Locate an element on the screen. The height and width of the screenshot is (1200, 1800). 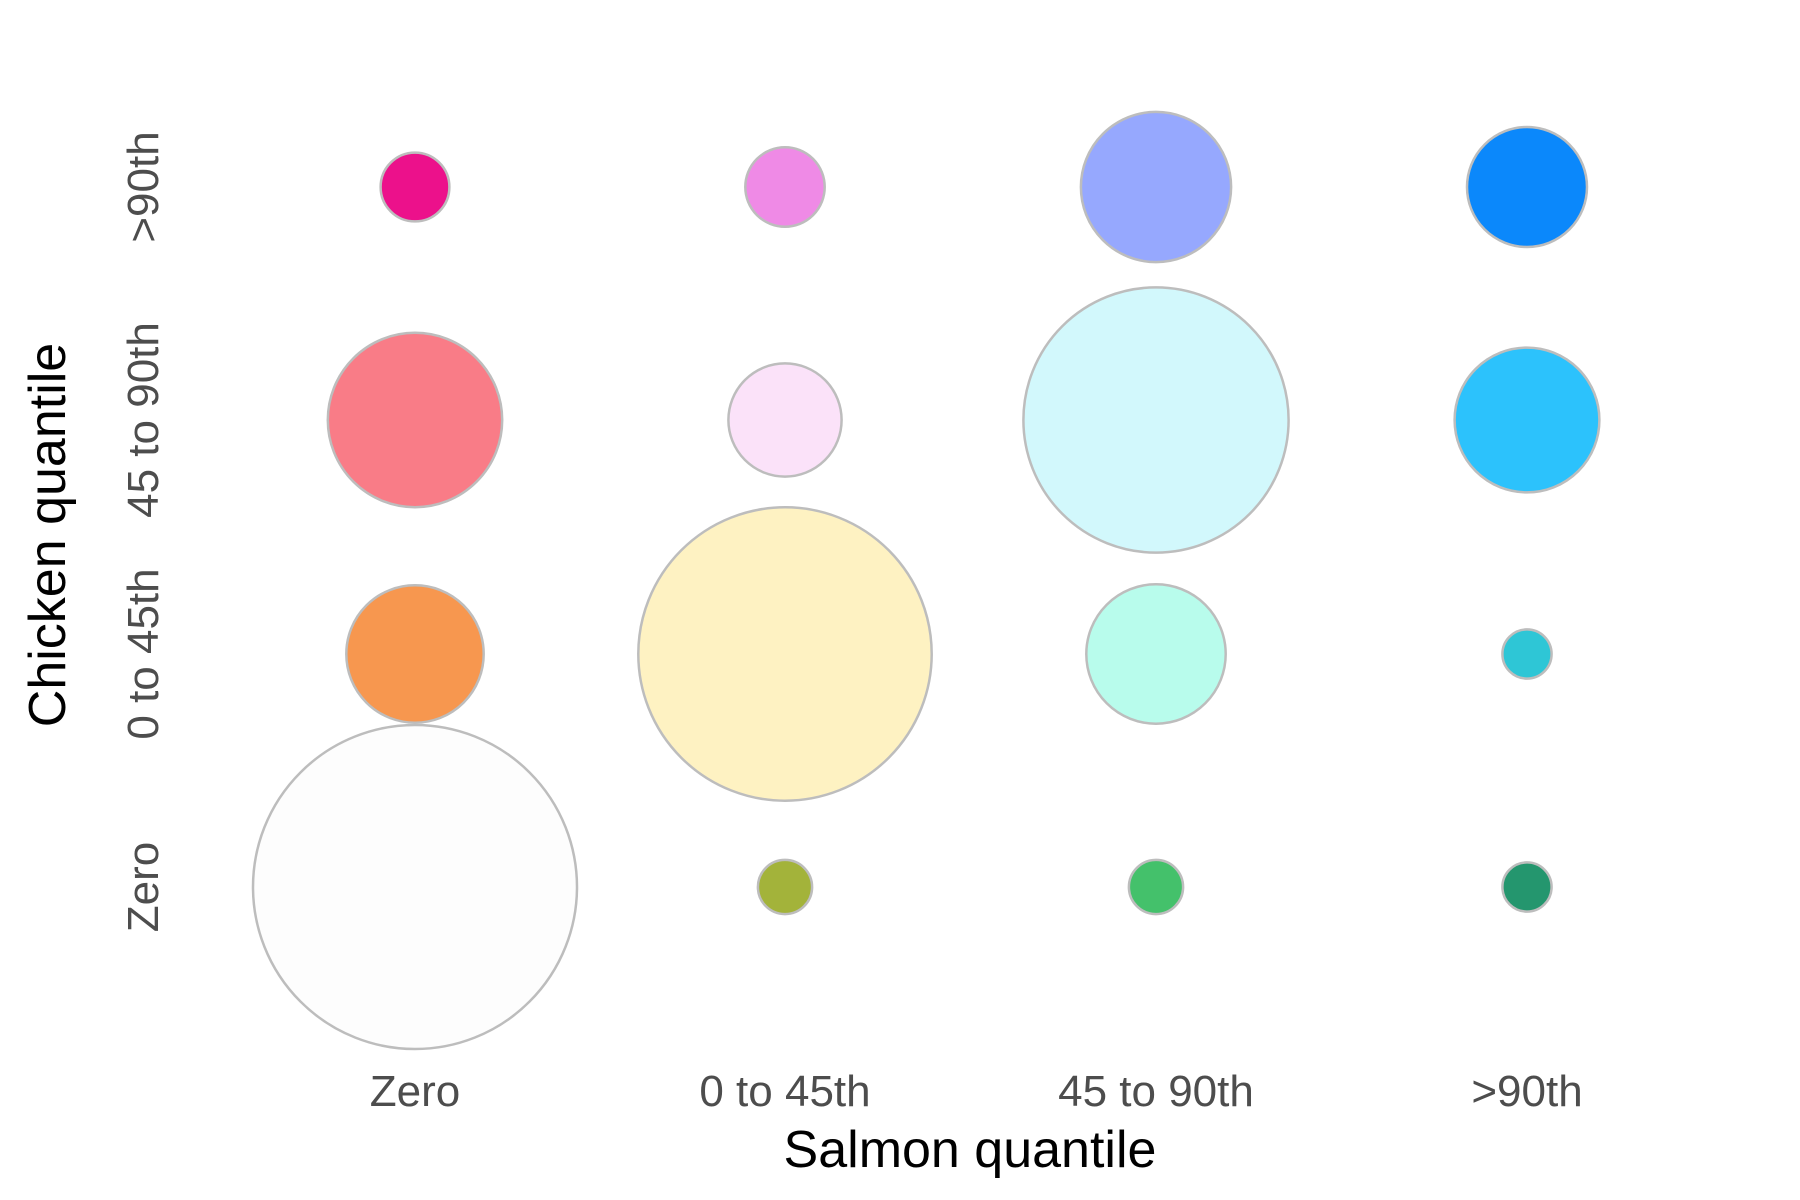
y-tick-label: 0 to 45th is located at coordinates (143, 653).